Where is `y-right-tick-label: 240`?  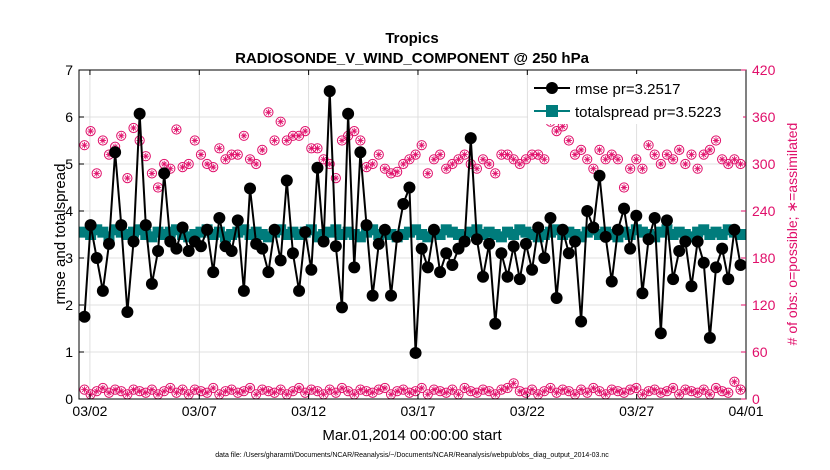 y-right-tick-label: 240 is located at coordinates (764, 211).